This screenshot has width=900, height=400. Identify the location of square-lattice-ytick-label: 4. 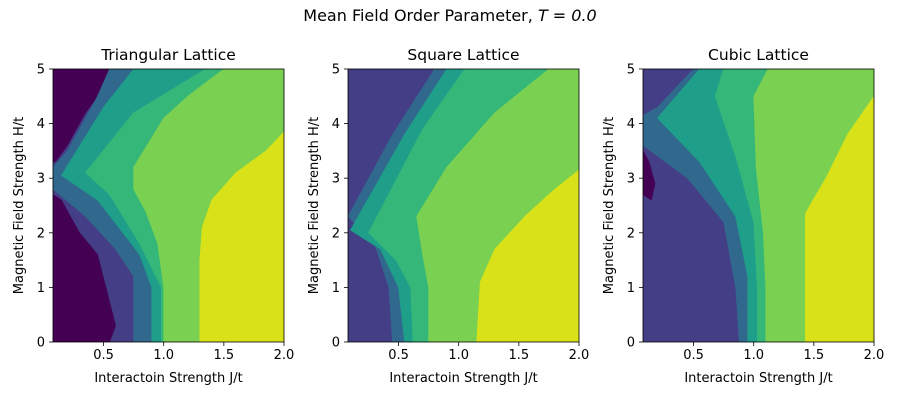
(336, 124).